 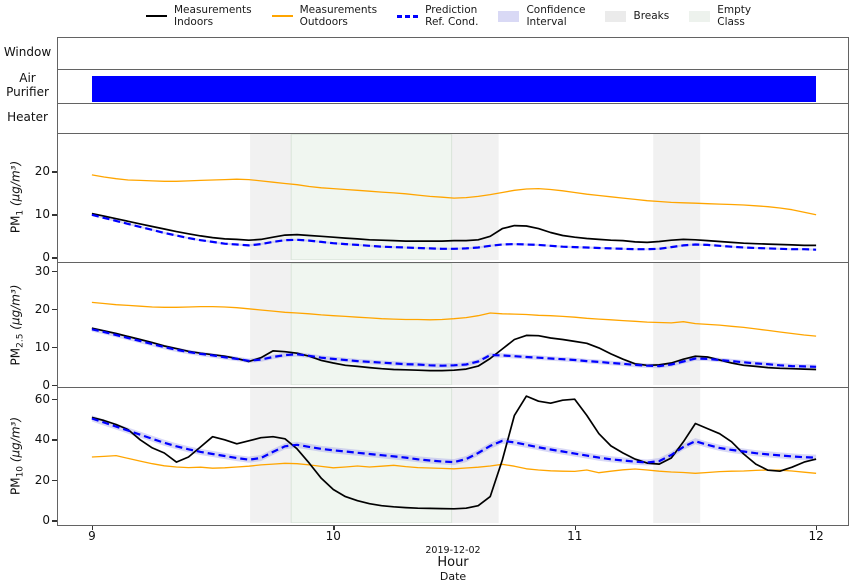 What do you see at coordinates (27, 52) in the screenshot?
I see `window-row-label: Window` at bounding box center [27, 52].